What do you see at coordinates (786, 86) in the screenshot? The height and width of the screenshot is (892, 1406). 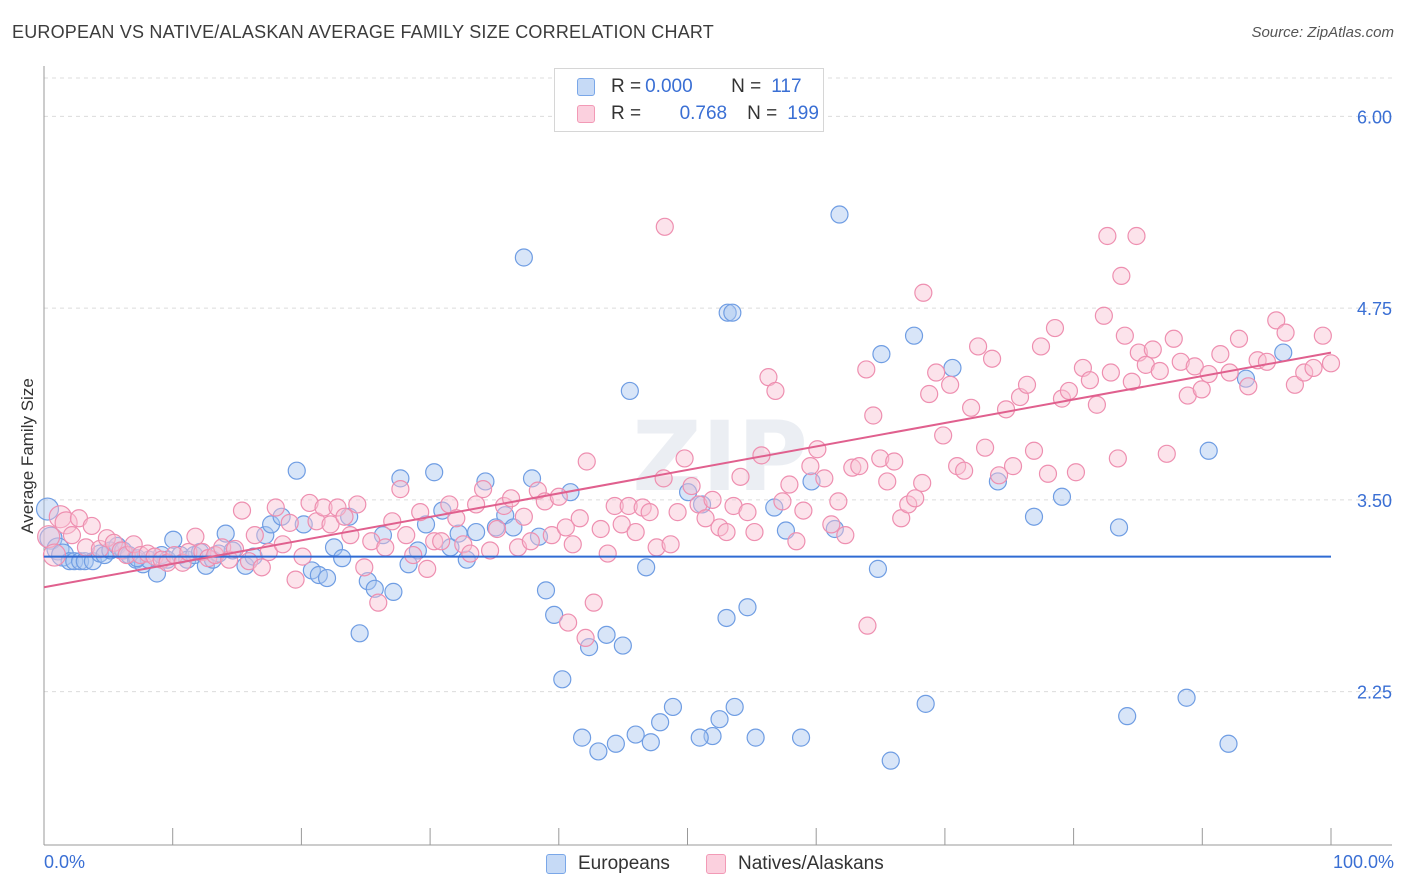 I see `legend-n-value: 117` at bounding box center [786, 86].